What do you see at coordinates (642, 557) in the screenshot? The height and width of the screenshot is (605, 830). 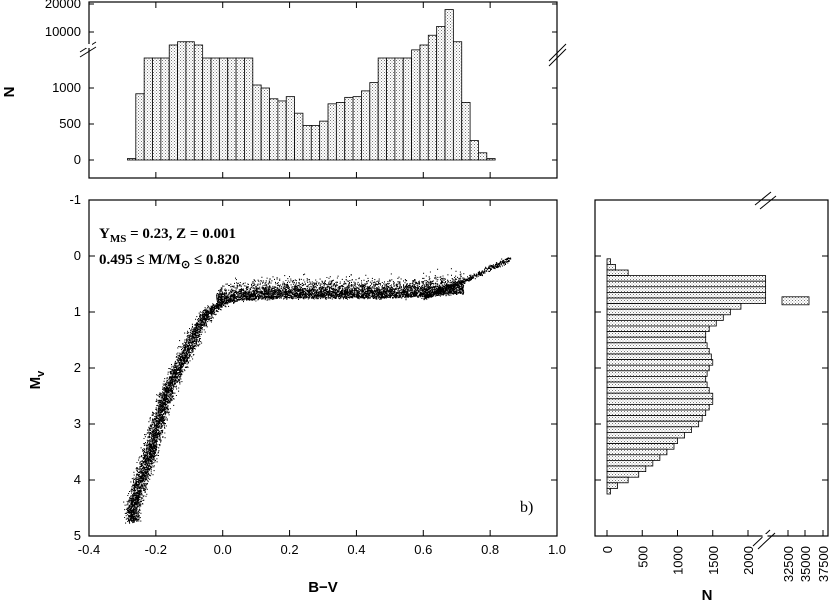 I see `right-x-tick-label: 500` at bounding box center [642, 557].